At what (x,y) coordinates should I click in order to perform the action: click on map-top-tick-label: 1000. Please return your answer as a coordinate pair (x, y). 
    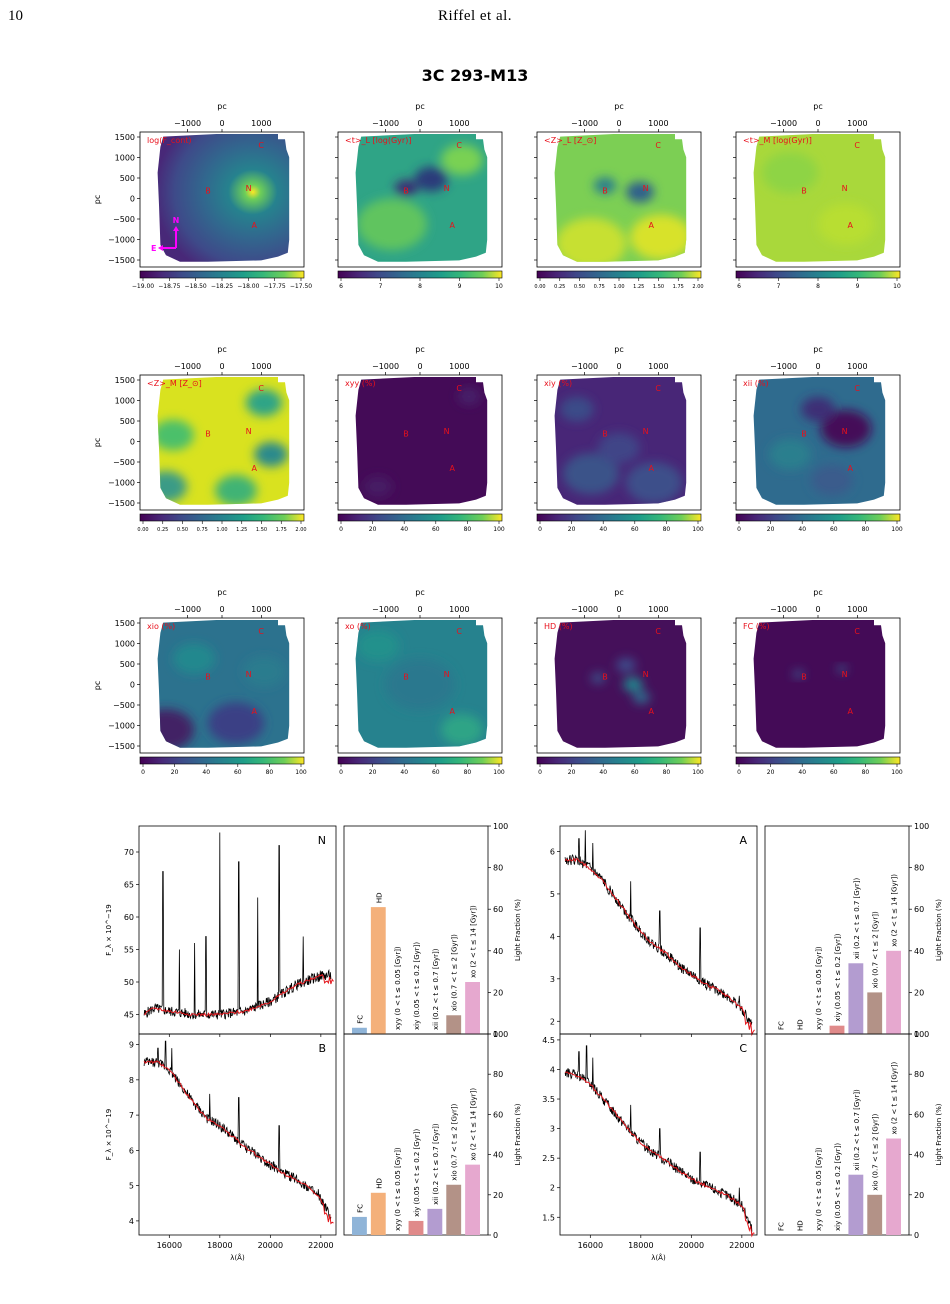
    Looking at the image, I should click on (261, 123).